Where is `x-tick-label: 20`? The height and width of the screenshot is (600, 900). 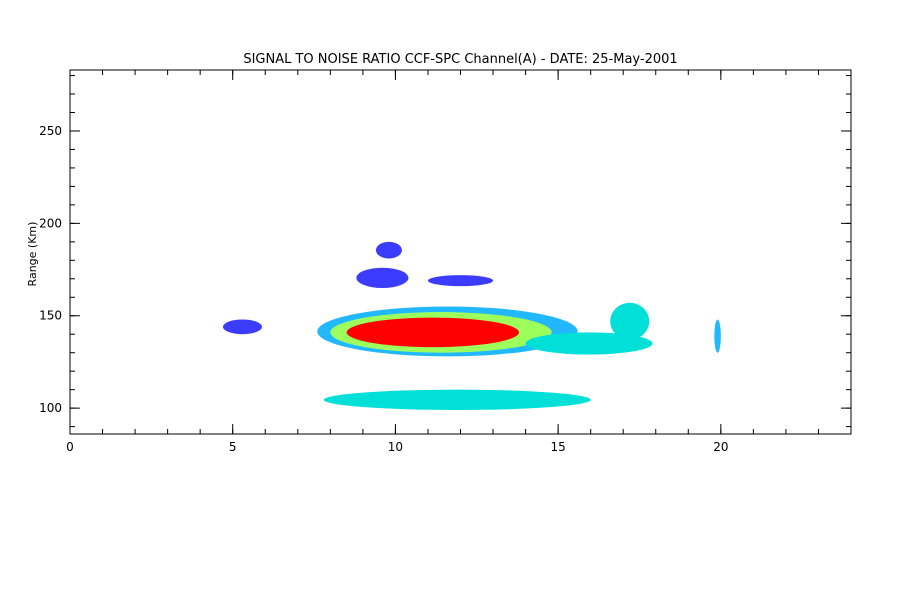 x-tick-label: 20 is located at coordinates (720, 447).